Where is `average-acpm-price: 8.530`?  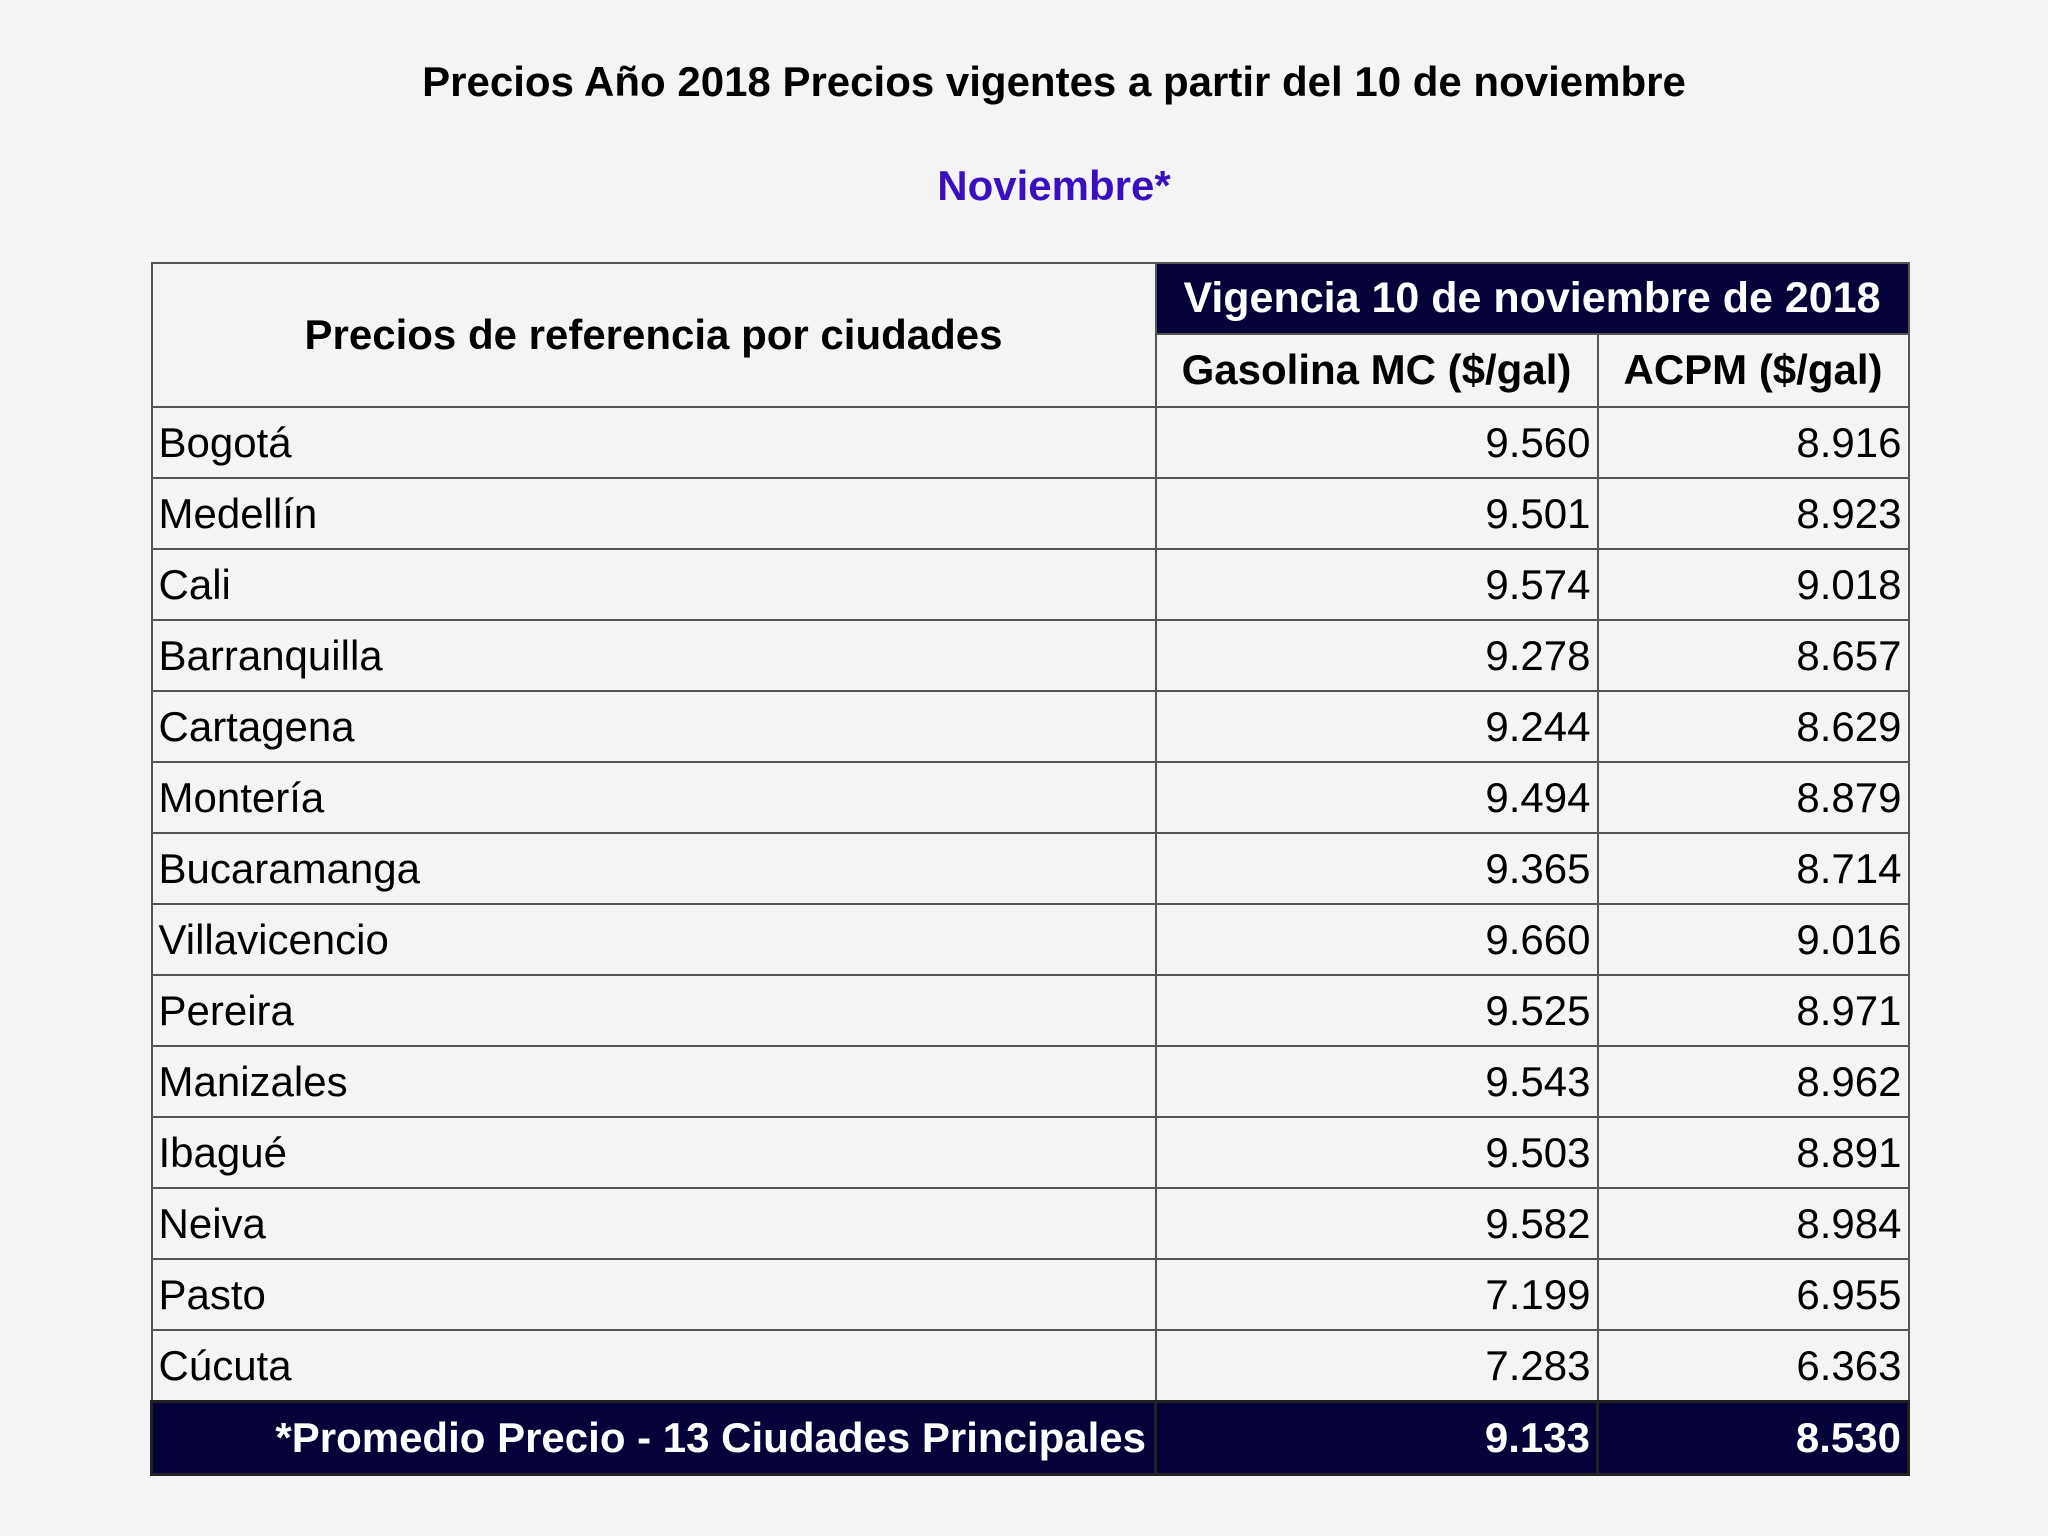
average-acpm-price: 8.530 is located at coordinates (1753, 1438).